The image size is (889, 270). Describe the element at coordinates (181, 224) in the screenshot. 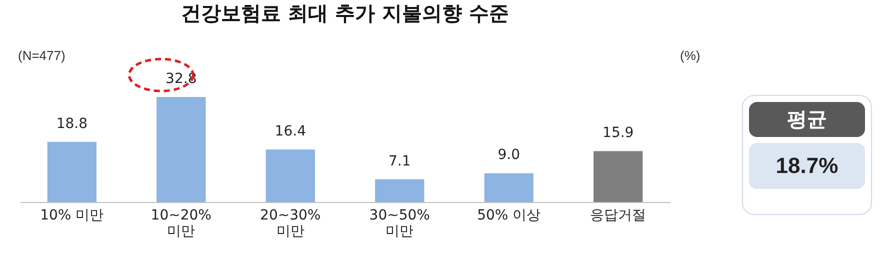

I see `x-tick-label: 10~20% 미만` at that location.